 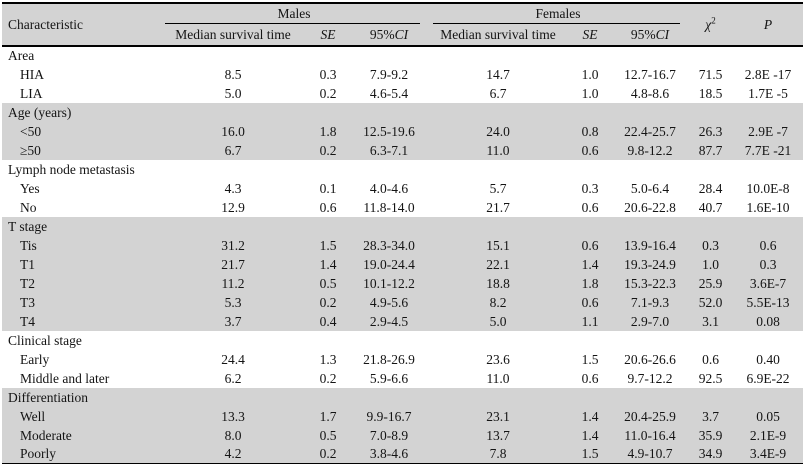 I want to click on females-median-cell: 13.7, so click(x=498, y=435).